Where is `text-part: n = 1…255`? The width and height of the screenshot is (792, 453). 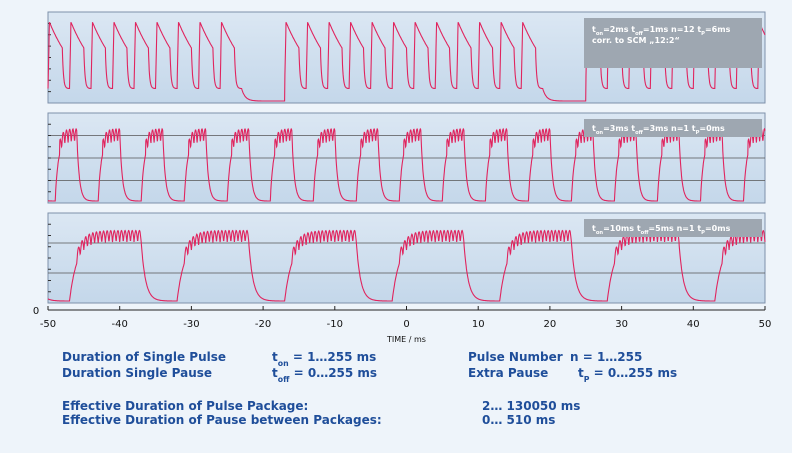
text-part: n = 1…255 is located at coordinates (606, 357).